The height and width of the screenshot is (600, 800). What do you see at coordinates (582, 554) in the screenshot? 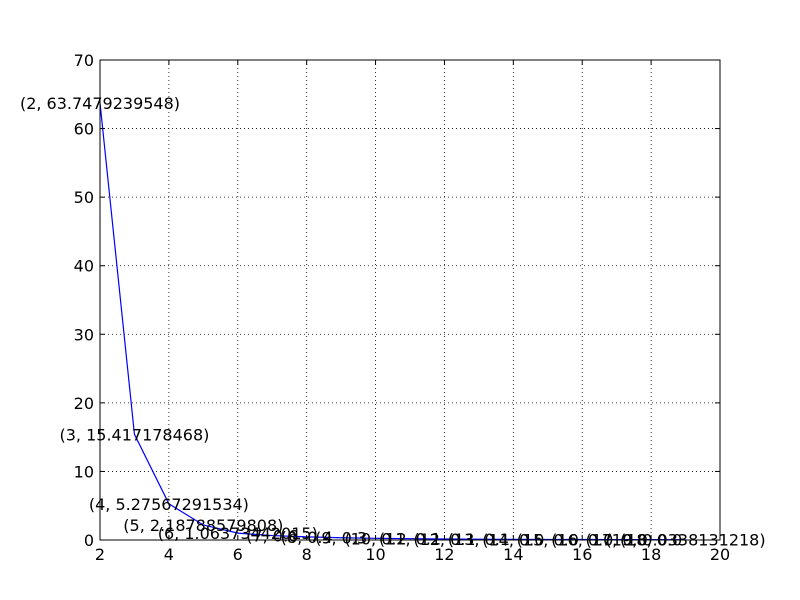
I see `x-tick-label: 16` at bounding box center [582, 554].